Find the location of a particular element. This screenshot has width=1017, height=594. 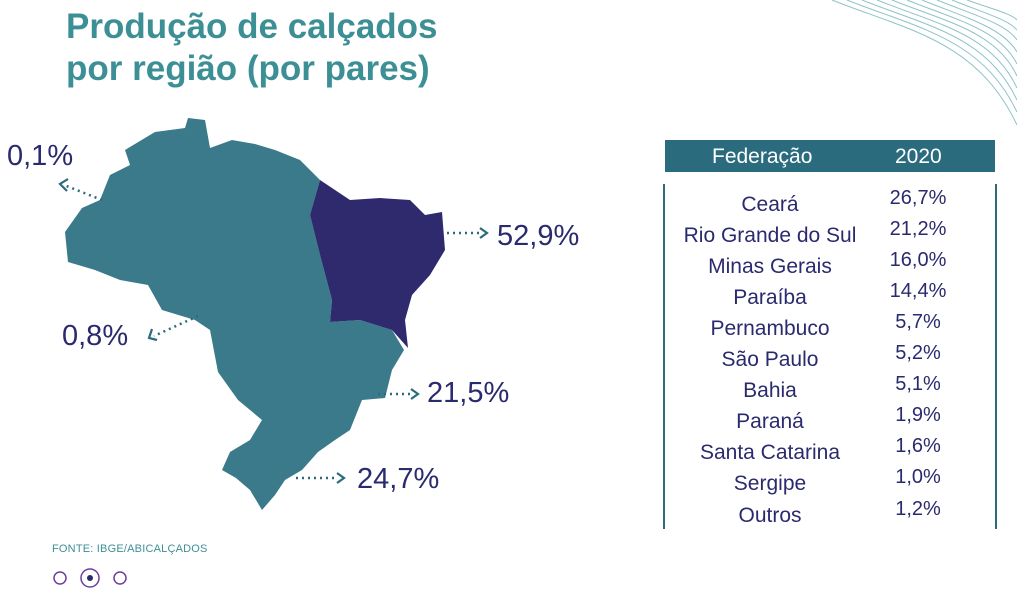

decorative-lines is located at coordinates (924, 62).